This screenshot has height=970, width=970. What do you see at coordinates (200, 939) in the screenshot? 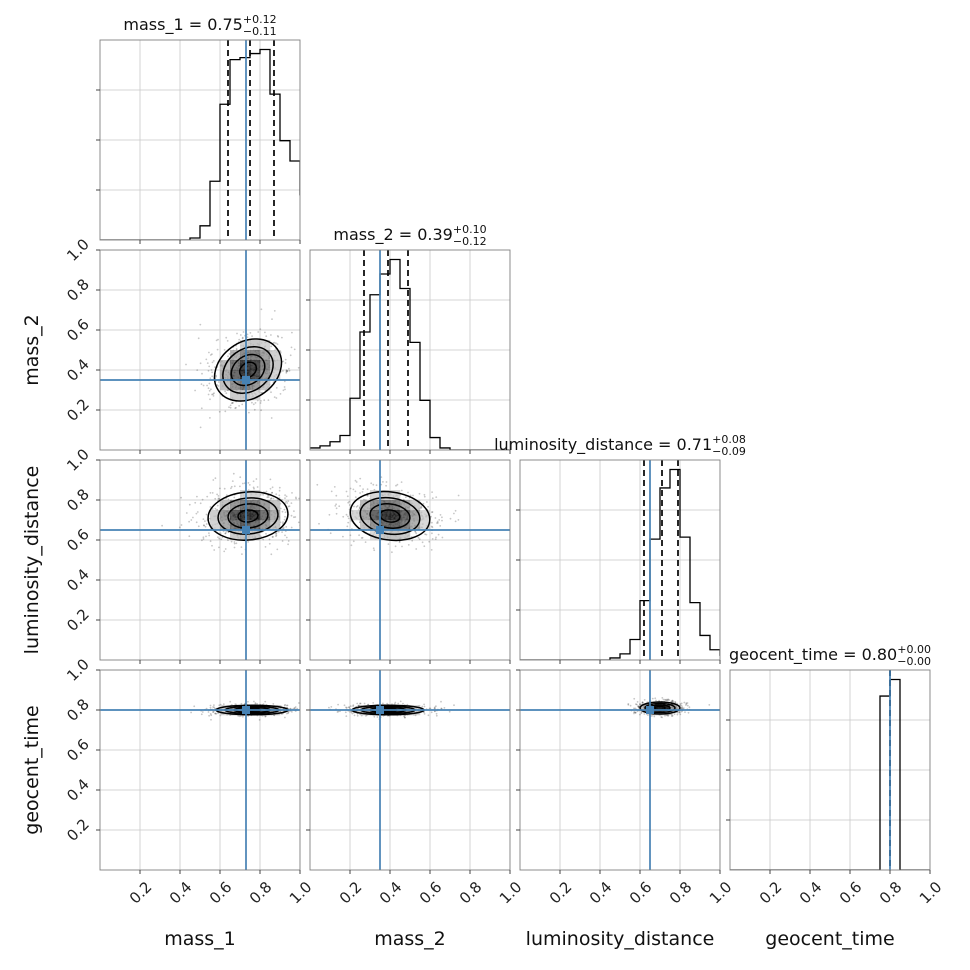
I see `x-axis-label-mass_1: mass_1` at bounding box center [200, 939].